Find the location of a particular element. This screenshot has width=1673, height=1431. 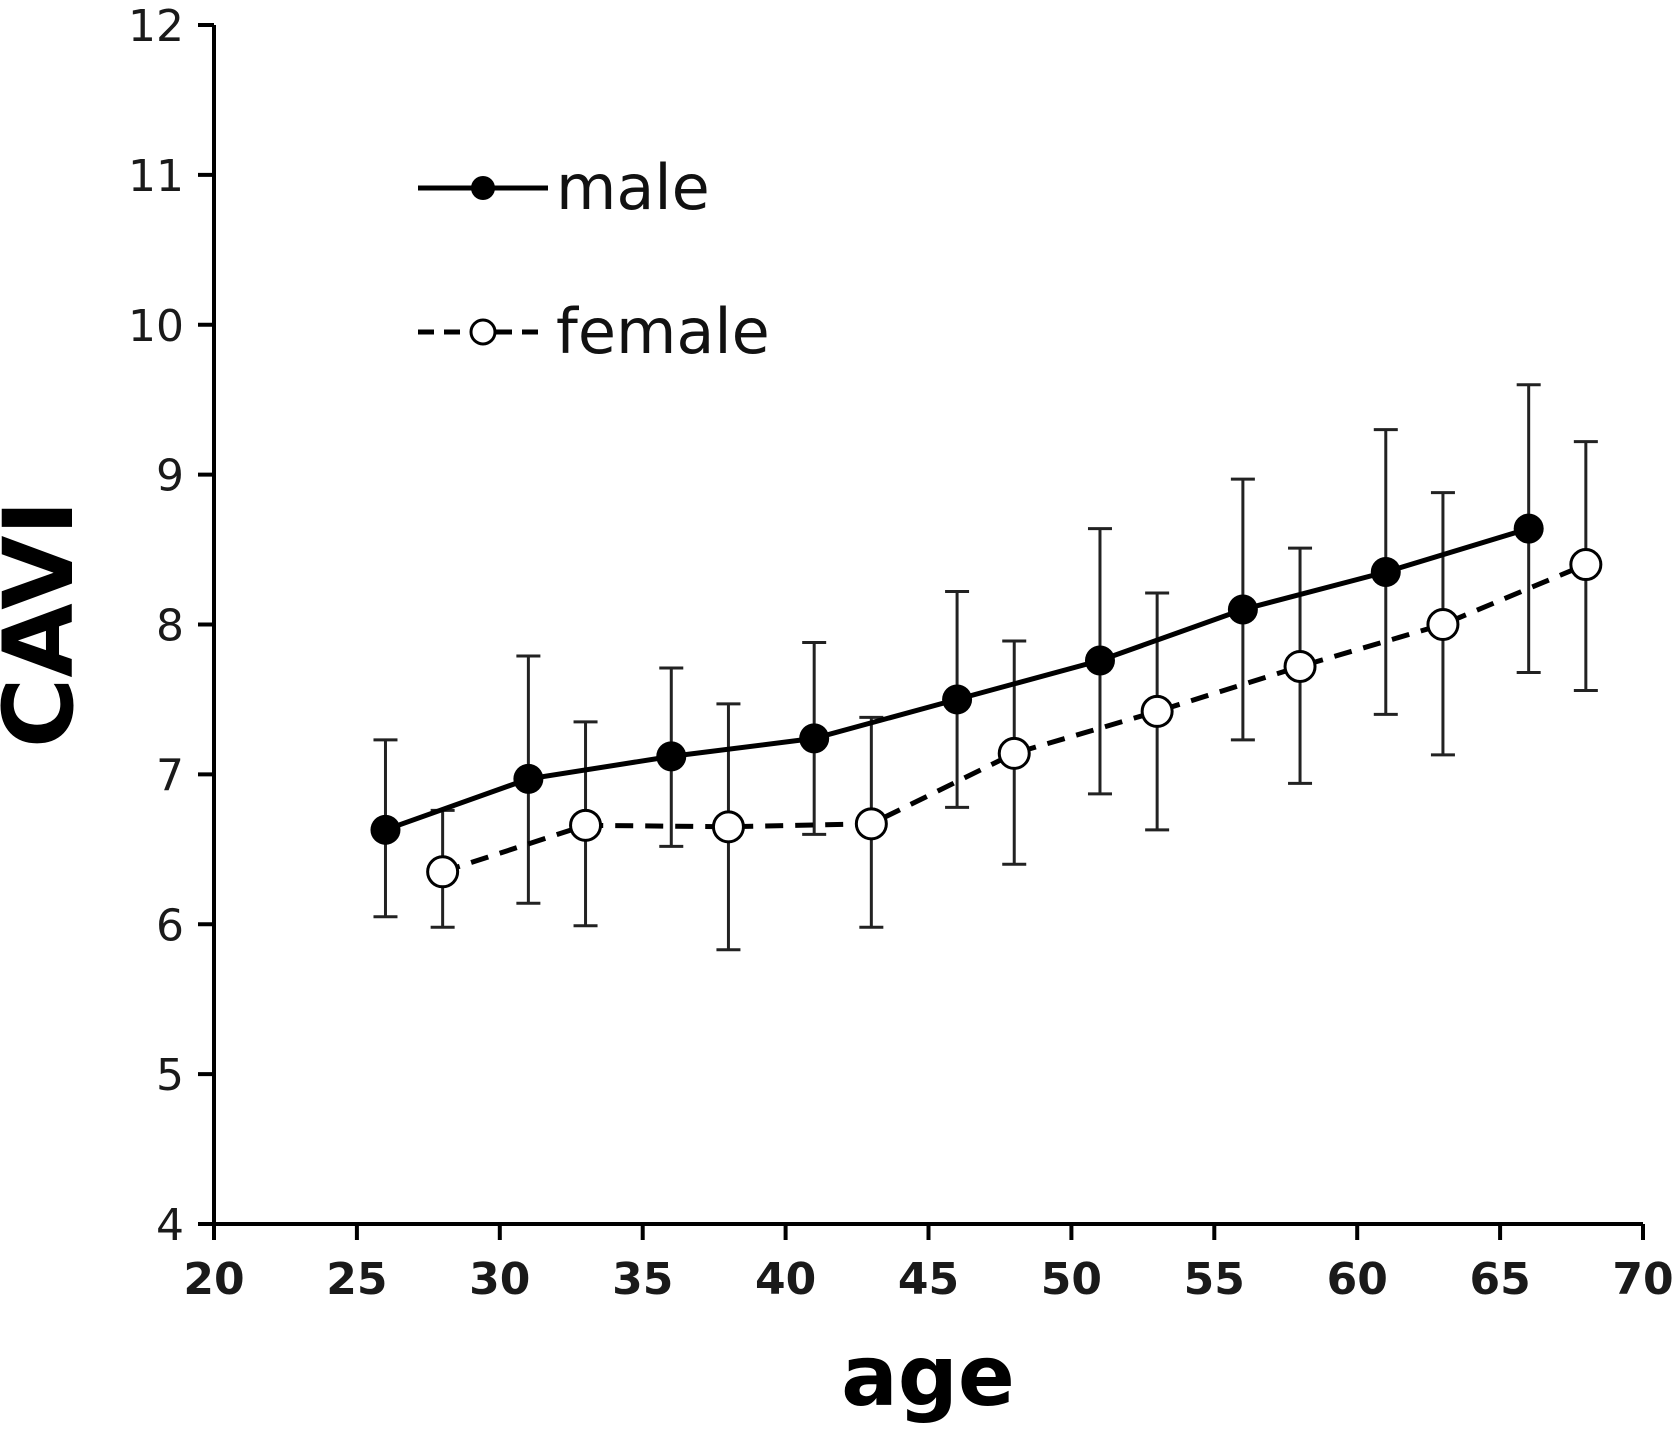

y-ticks: 4 5 6 7 8 9 10 11 12 is located at coordinates (171, 626).